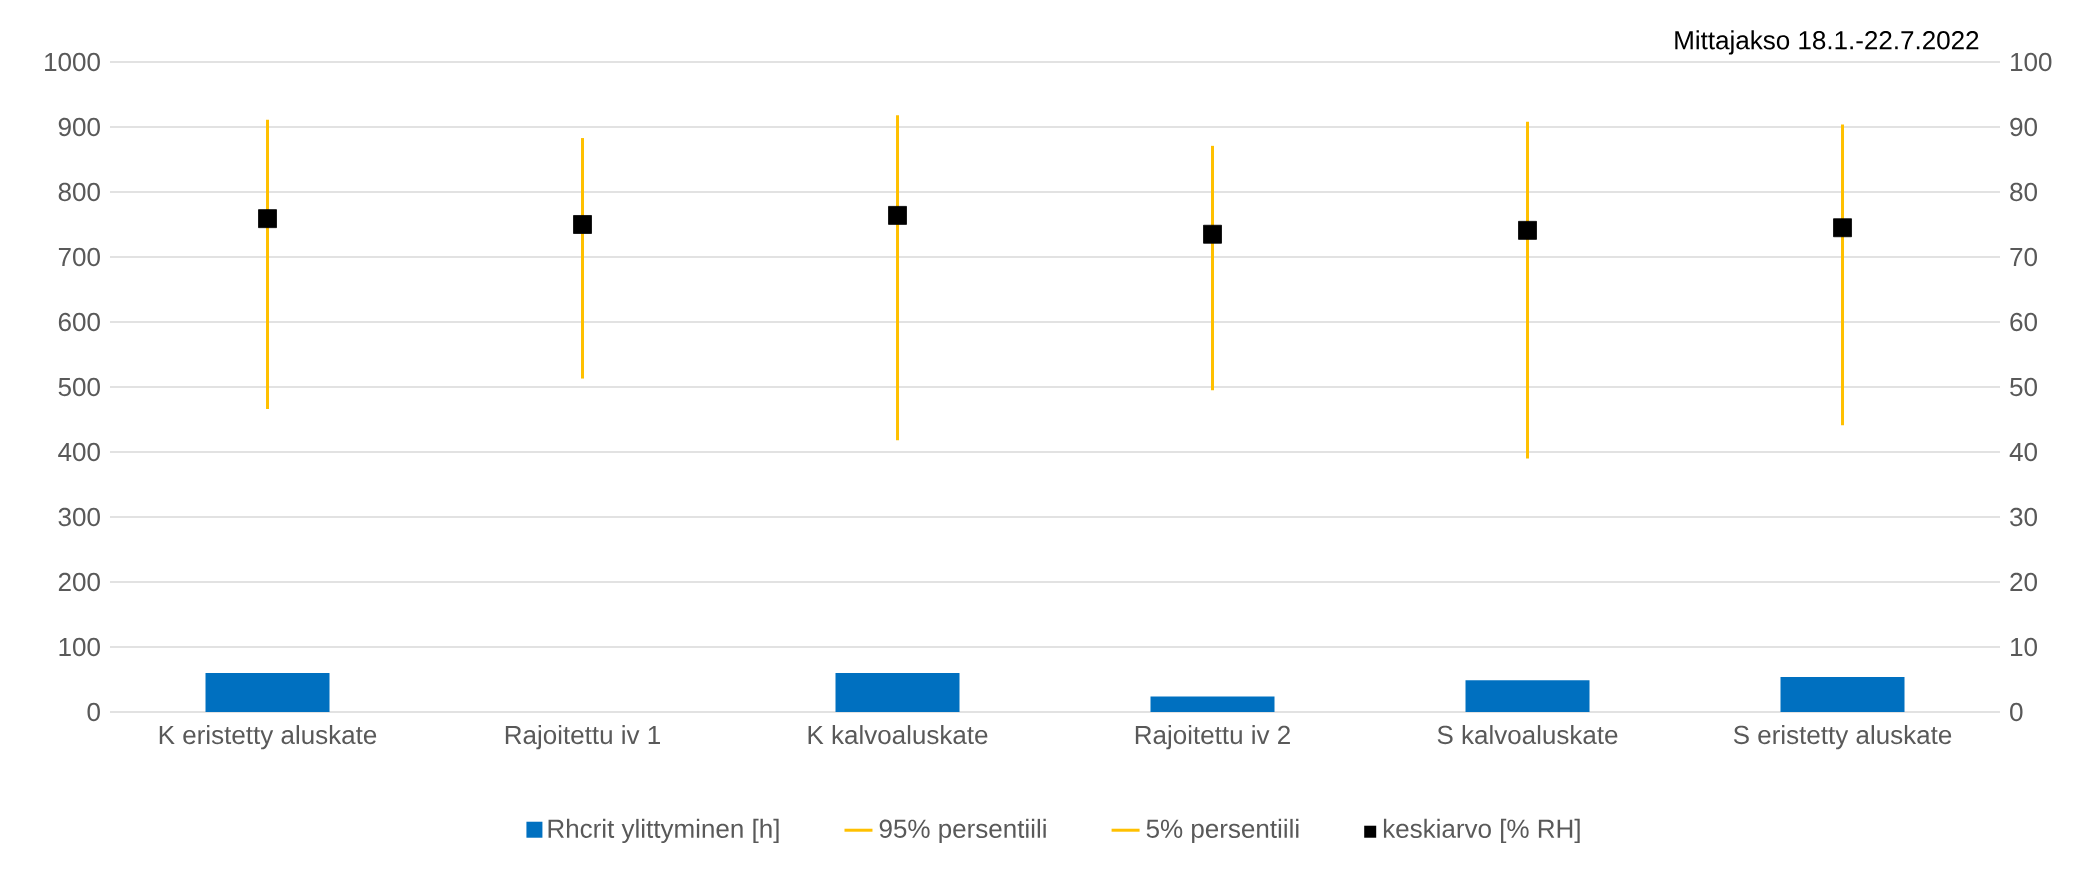 This screenshot has height=875, width=2100. What do you see at coordinates (582, 737) in the screenshot?
I see `x-tick-label: Rajoitettu iv 1` at bounding box center [582, 737].